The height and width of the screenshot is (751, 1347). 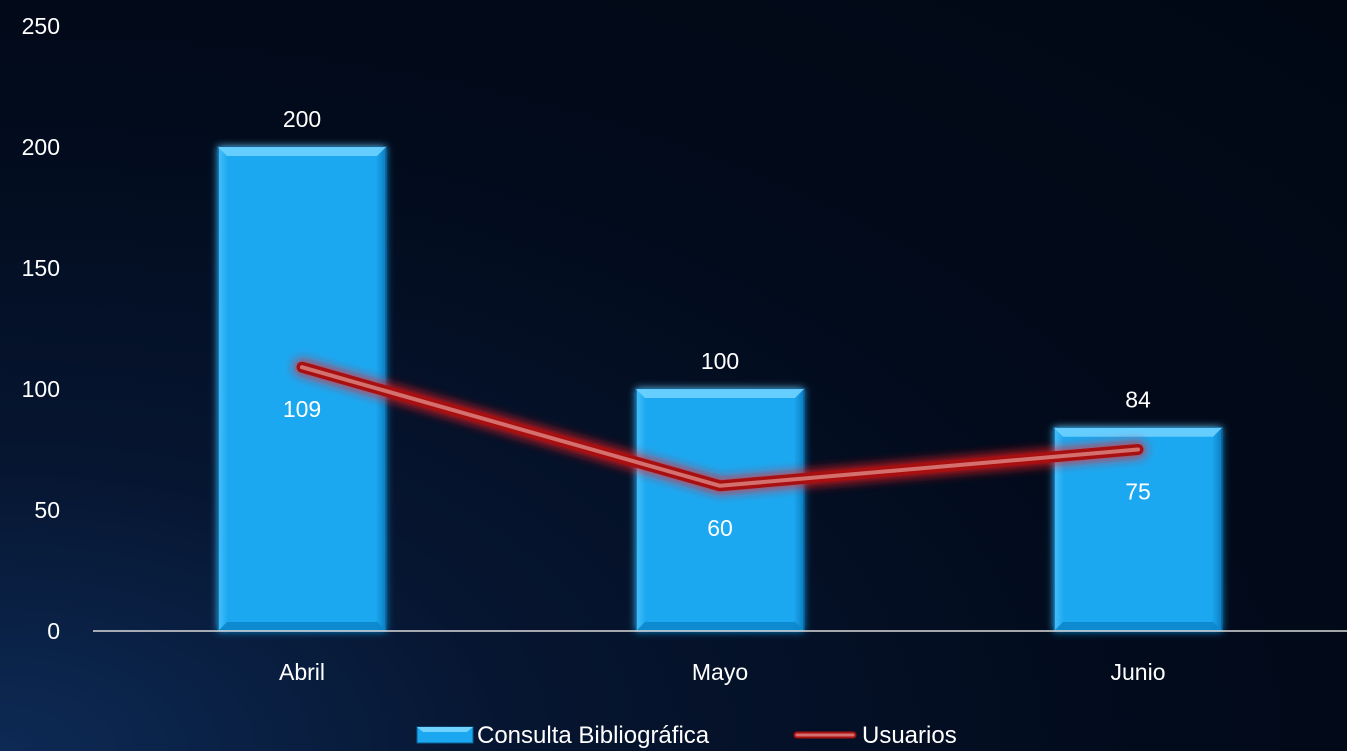 I want to click on x-axis: Abril Mayo Junio, so click(x=722, y=672).